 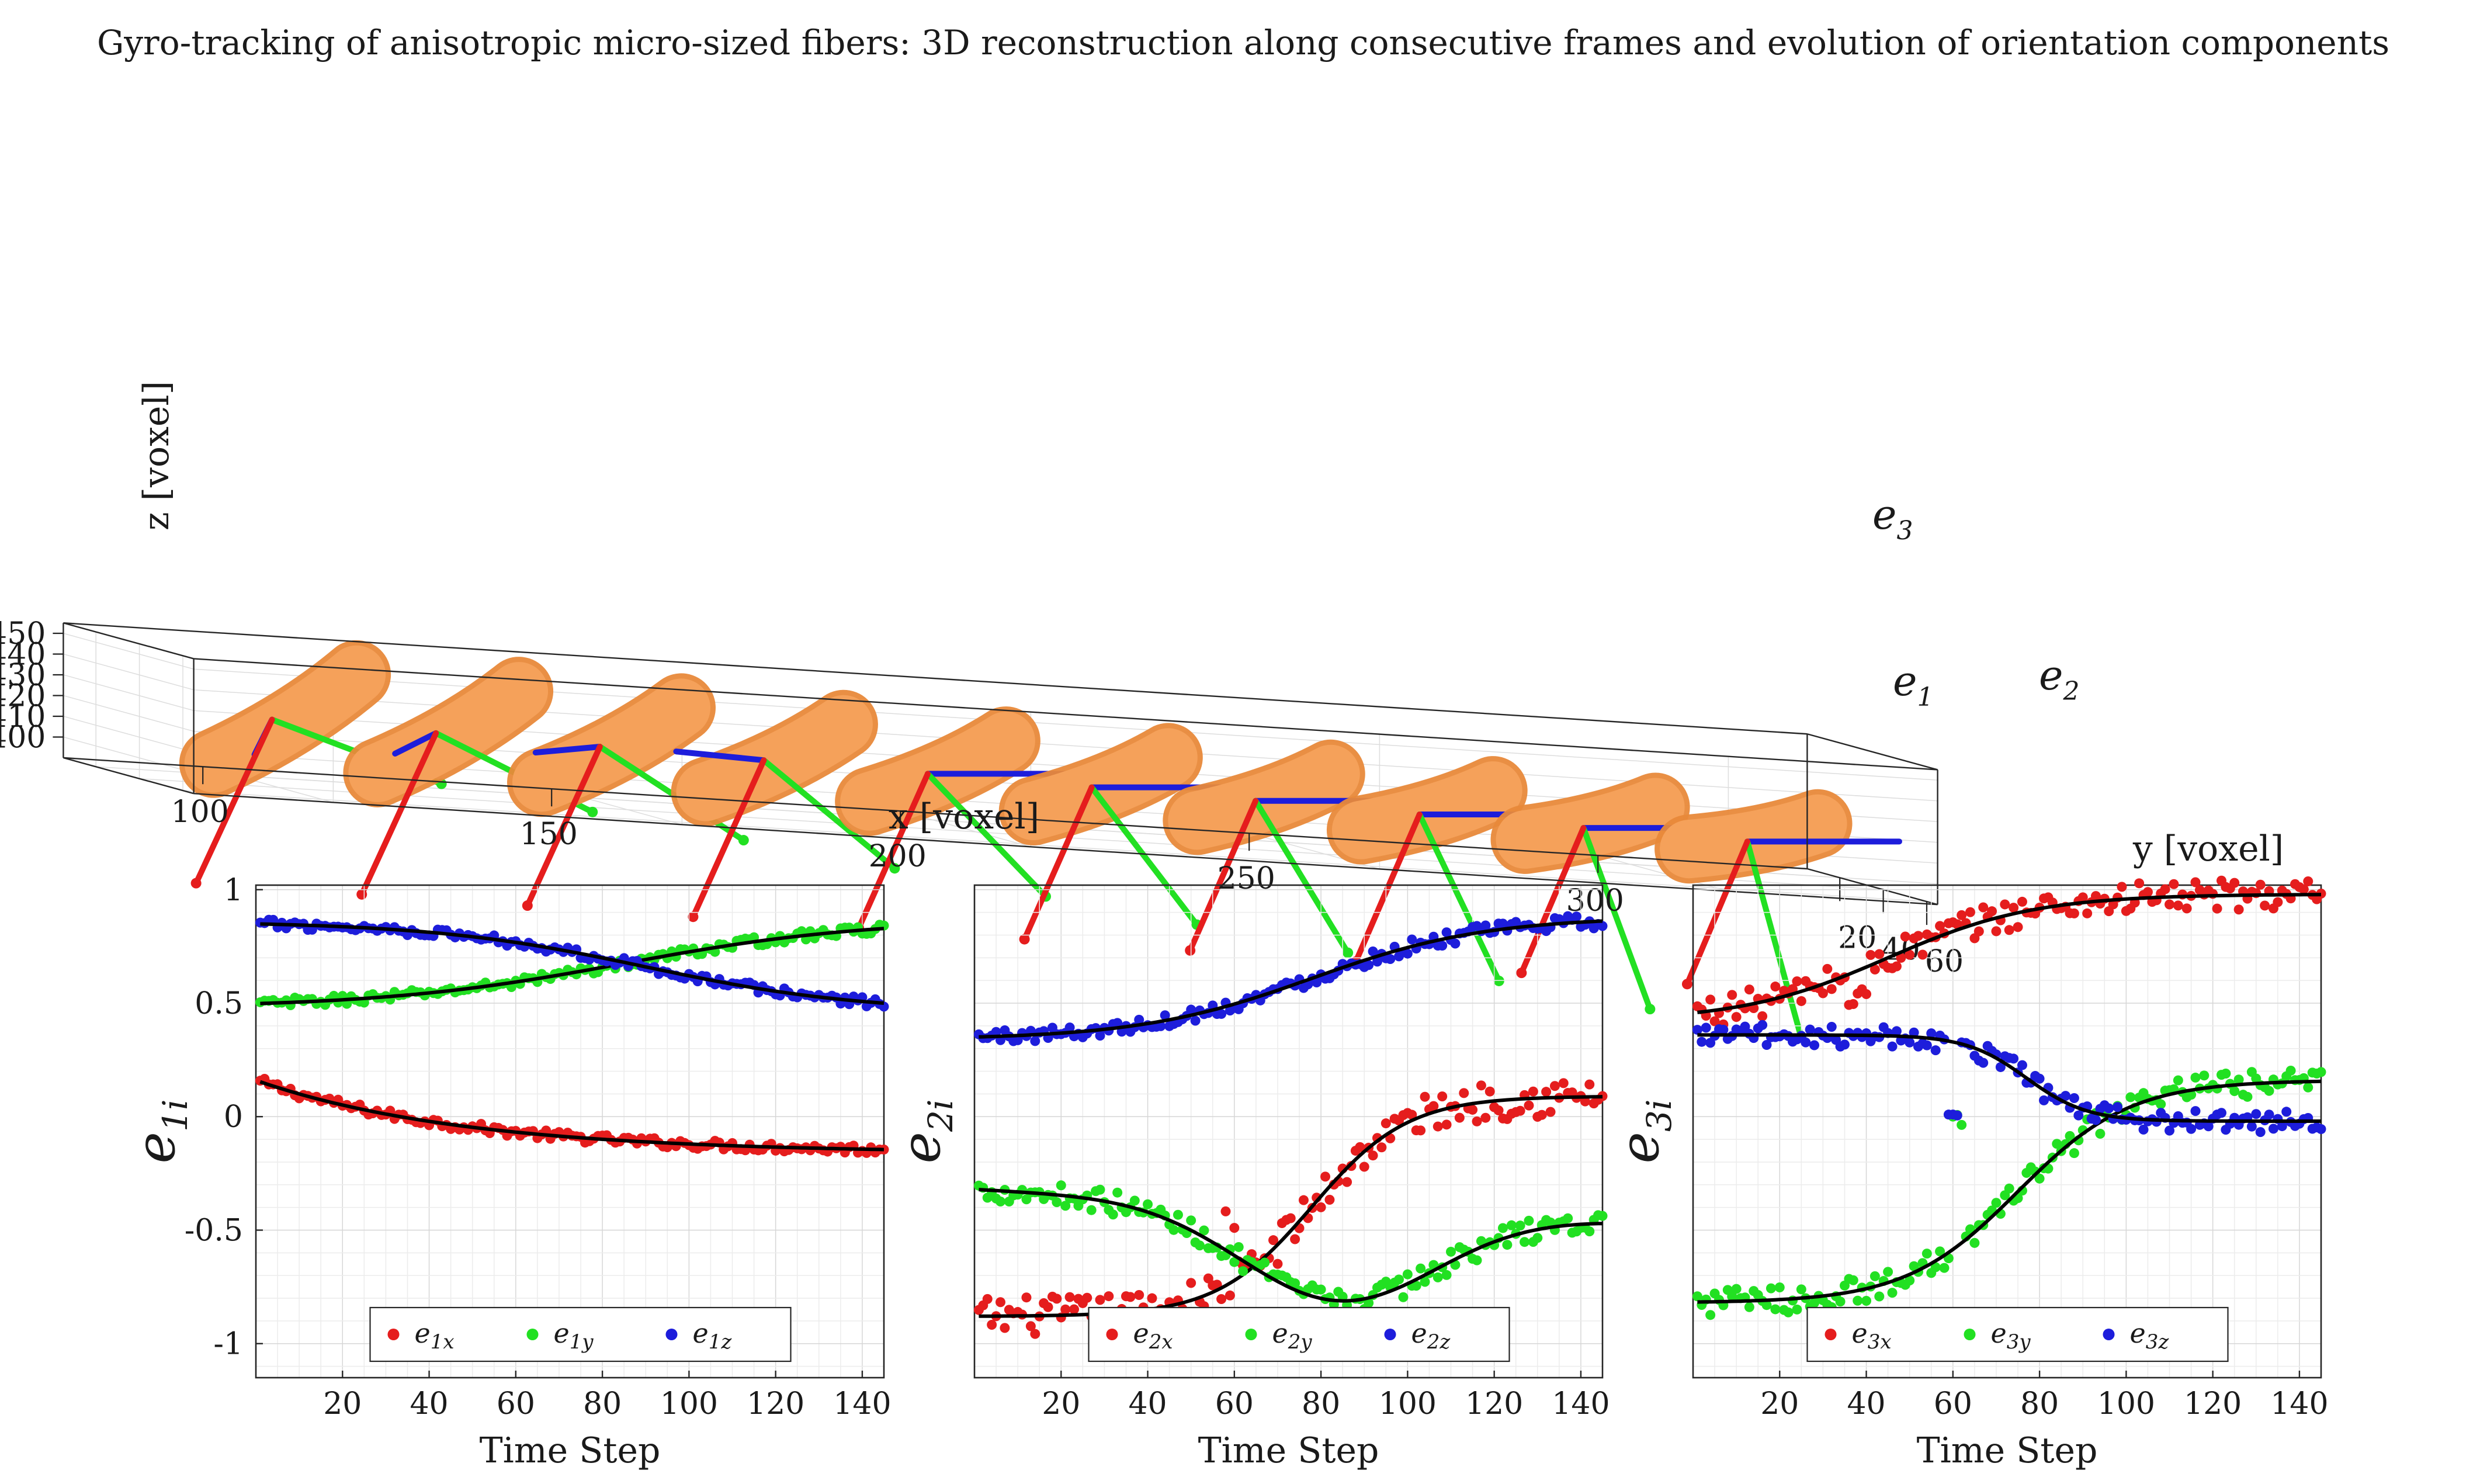 What do you see at coordinates (1292, 1335) in the screenshot?
I see `legend-label-e2y: e2y` at bounding box center [1292, 1335].